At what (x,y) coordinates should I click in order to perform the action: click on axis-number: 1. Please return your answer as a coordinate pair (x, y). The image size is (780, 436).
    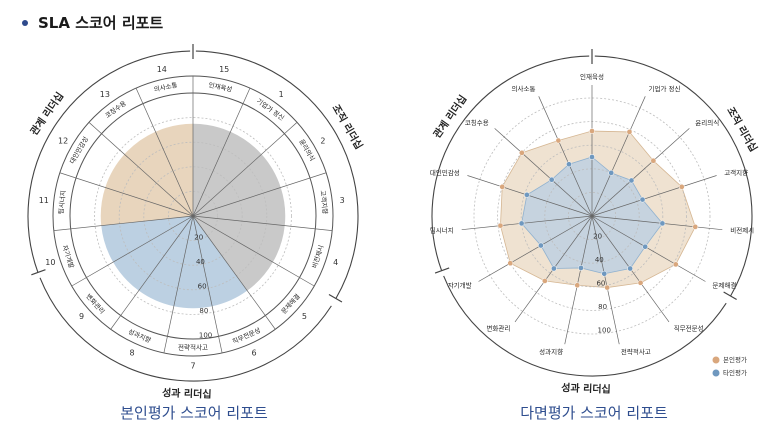
    Looking at the image, I should click on (281, 94).